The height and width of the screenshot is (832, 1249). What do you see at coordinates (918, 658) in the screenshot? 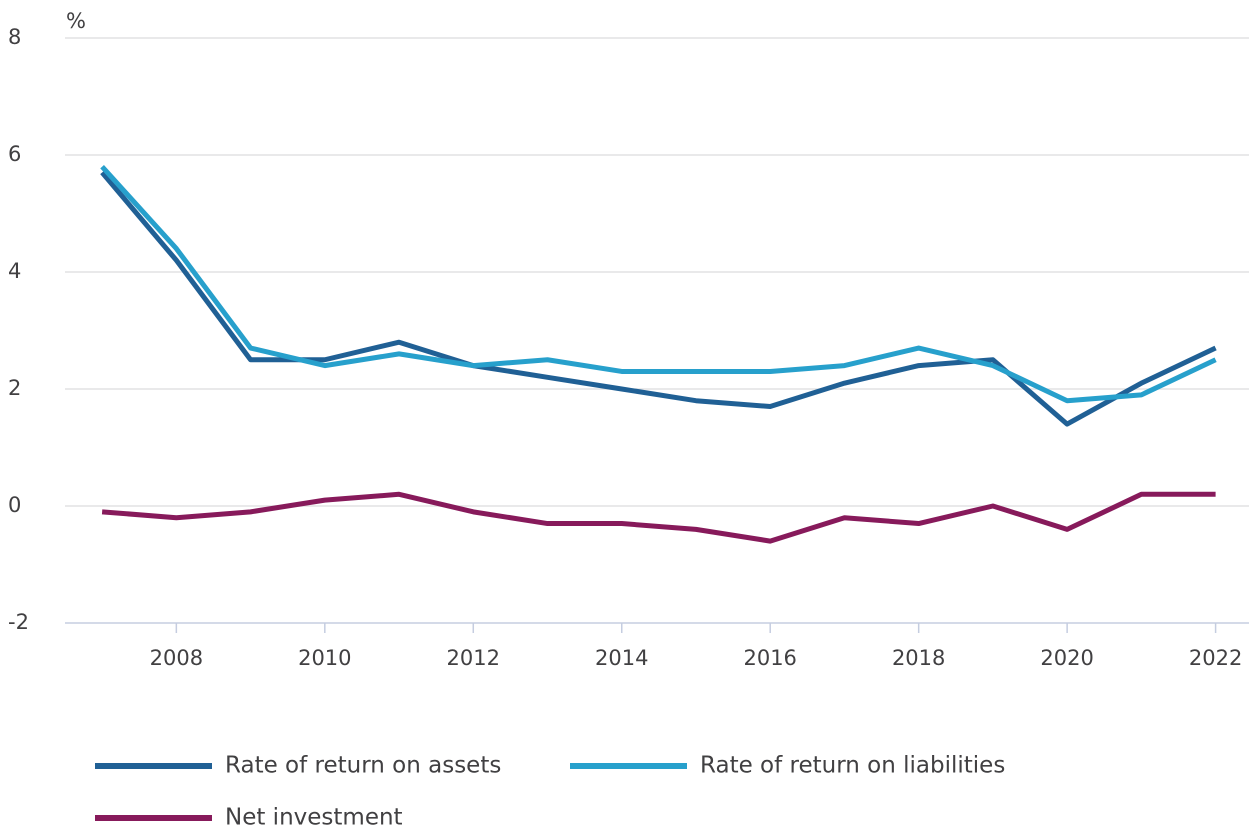
I see `x-tick-label: 2018` at bounding box center [918, 658].